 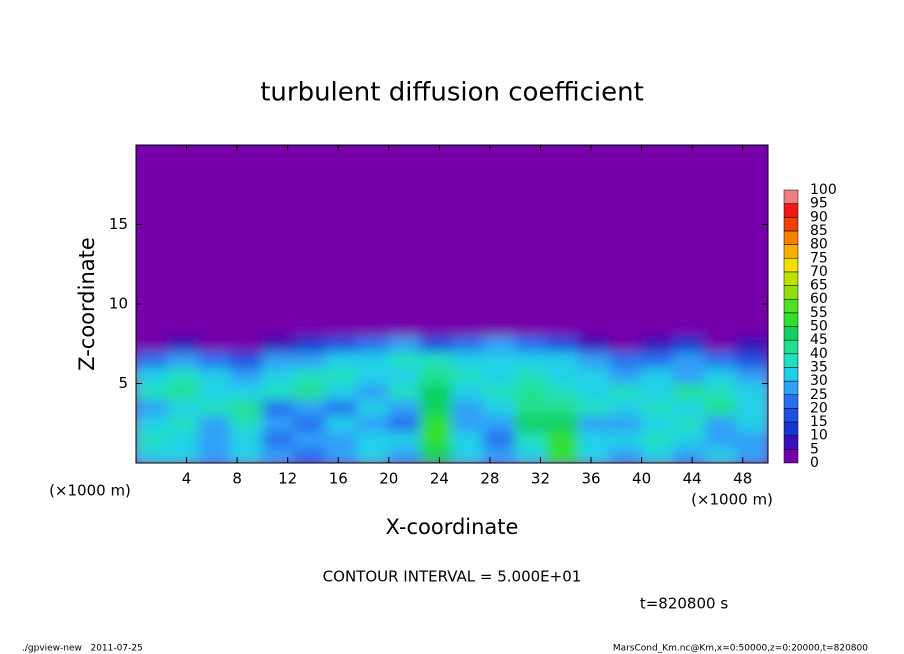 What do you see at coordinates (819, 217) in the screenshot?
I see `colorbar-label: 90` at bounding box center [819, 217].